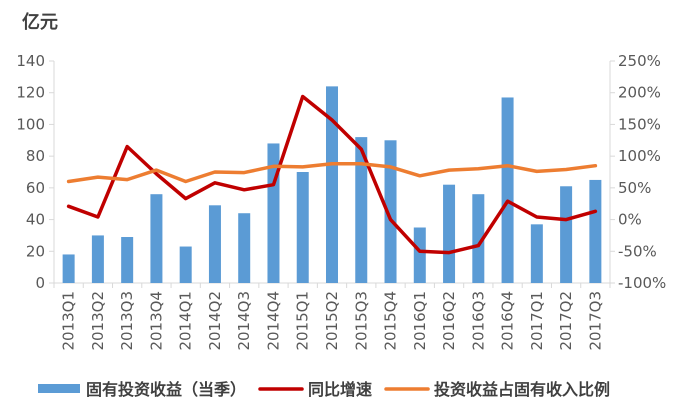  I want to click on left-axis-tick-label: 20, so click(35, 251).